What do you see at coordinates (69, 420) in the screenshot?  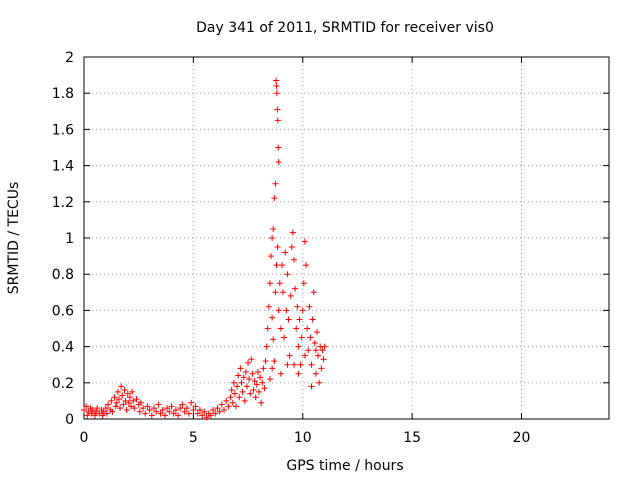 I see `y-tick-label: 0` at bounding box center [69, 420].